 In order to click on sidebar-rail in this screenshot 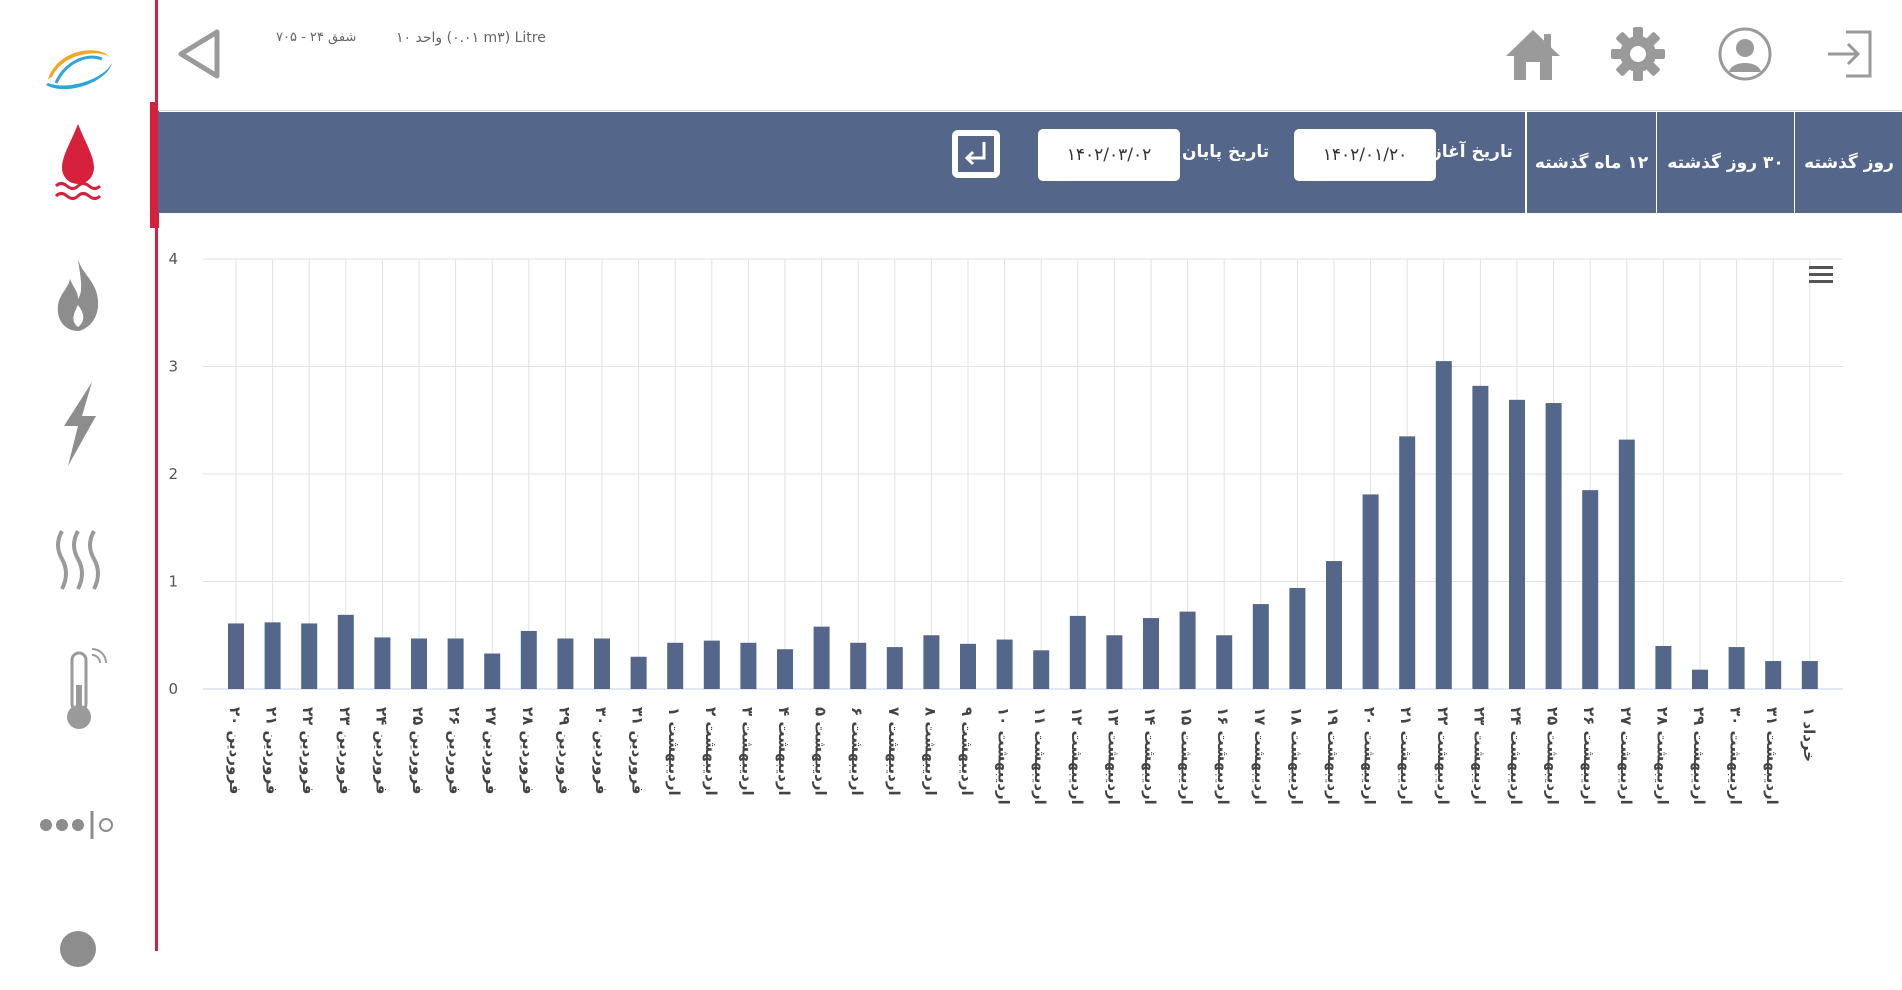, I will do `click(156, 475)`.